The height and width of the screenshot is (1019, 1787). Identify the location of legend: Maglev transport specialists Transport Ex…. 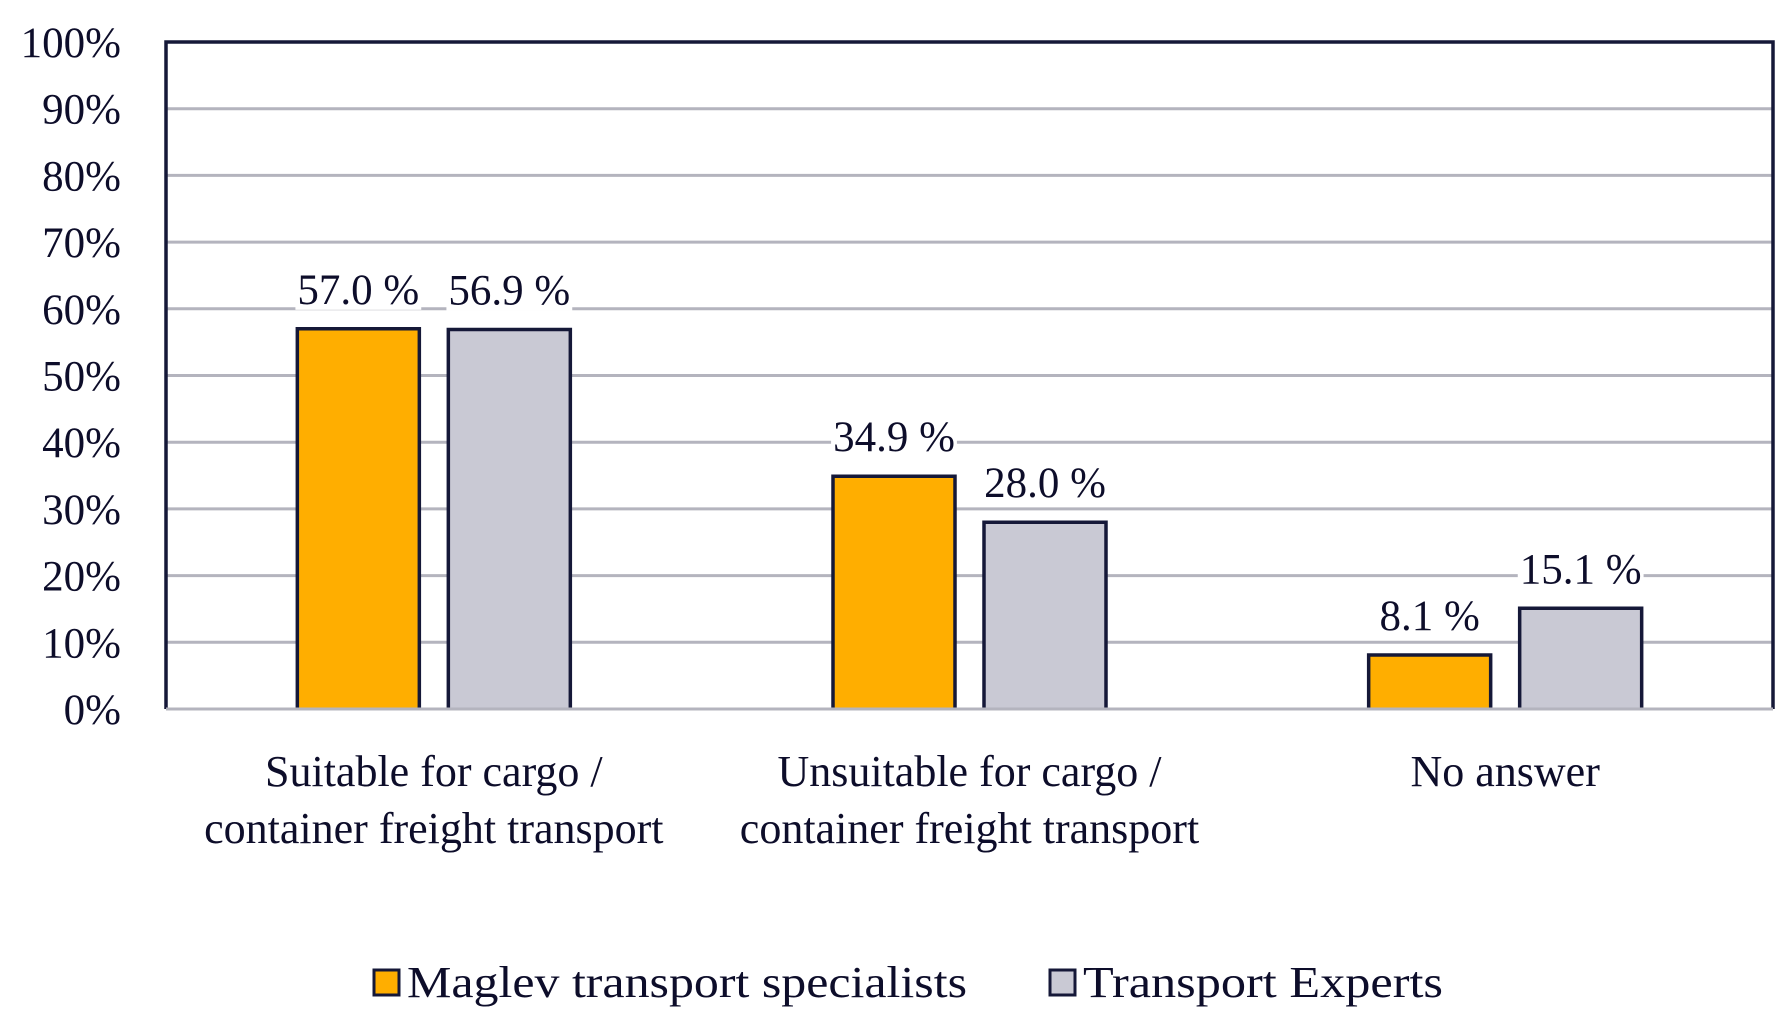
(907, 982).